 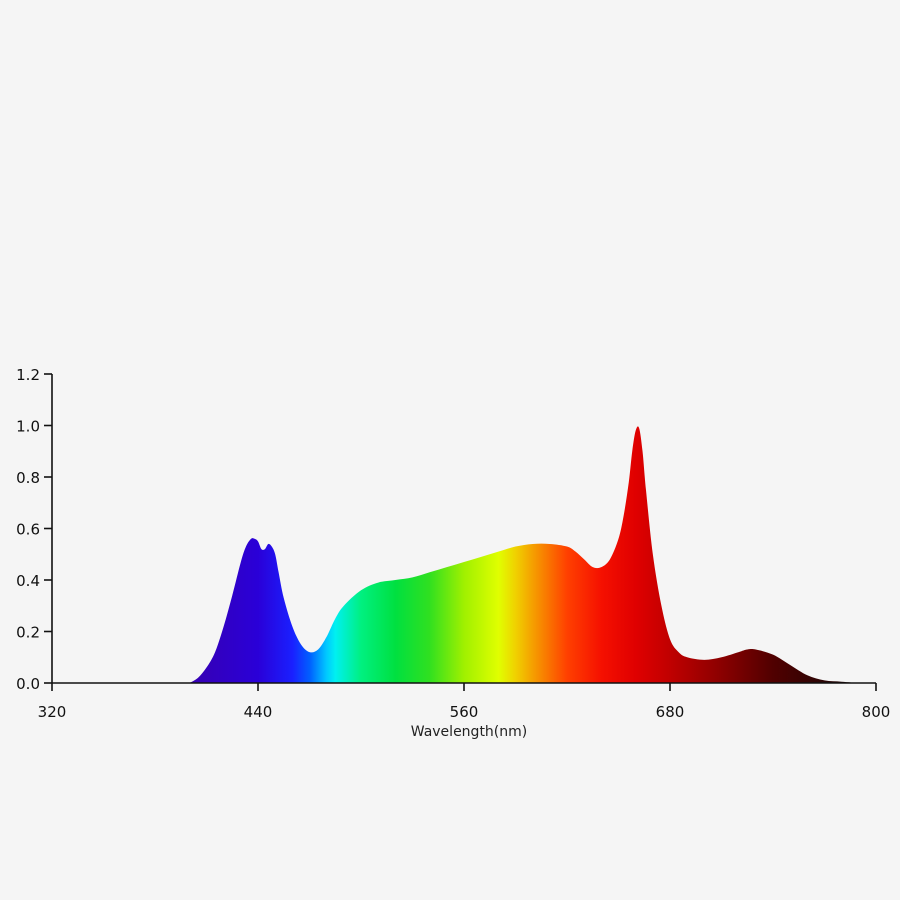 I want to click on y-tick-label: 0.0, so click(x=28, y=684).